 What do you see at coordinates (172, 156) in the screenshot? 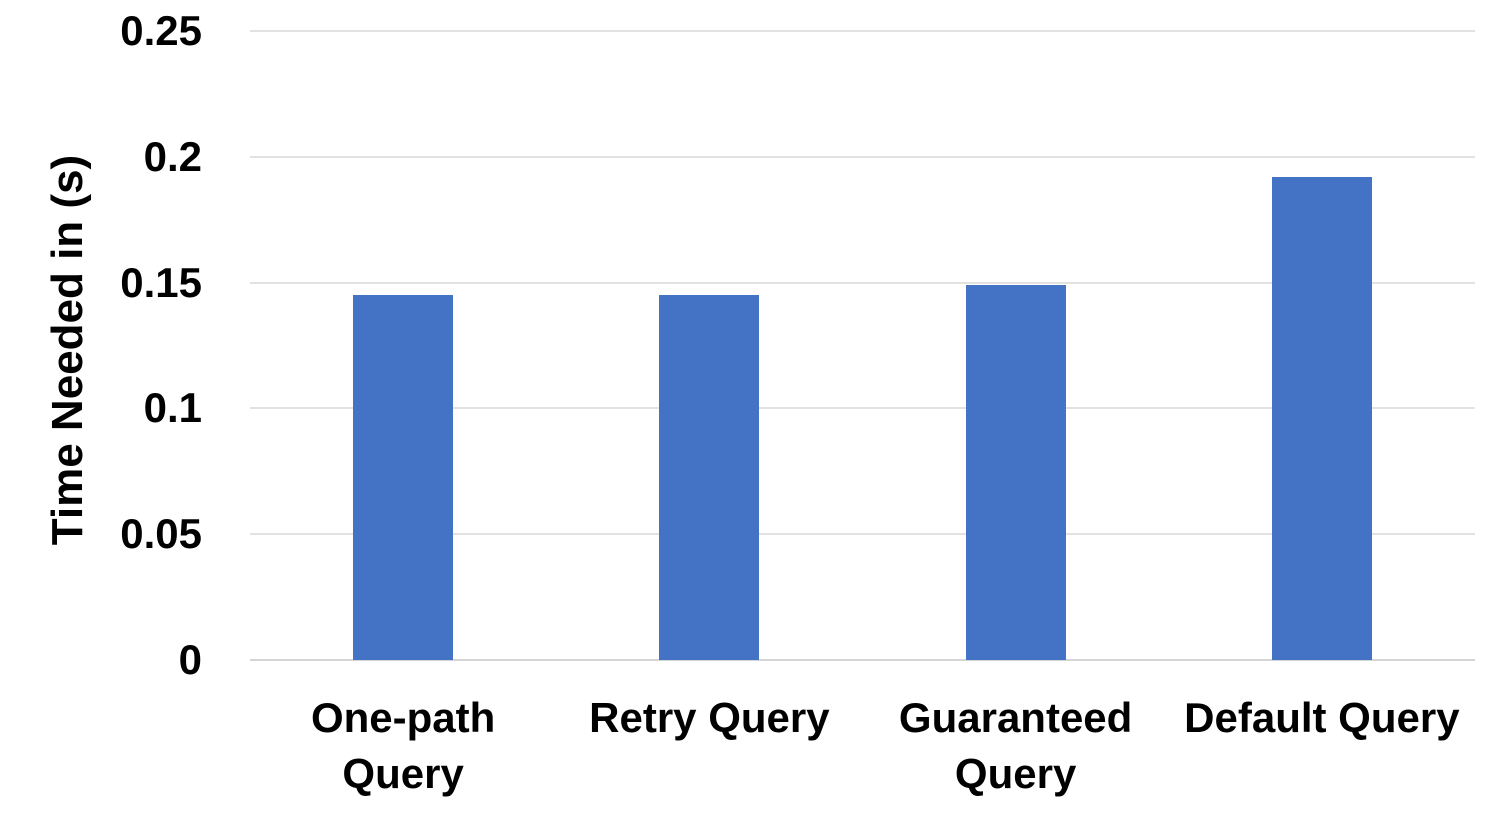
I see `y-tick-label: 0.2` at bounding box center [172, 156].